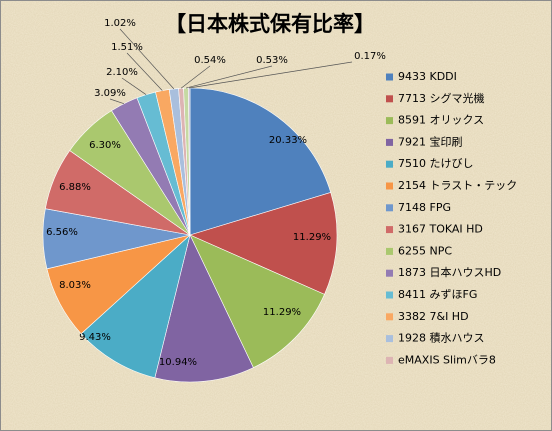  What do you see at coordinates (110, 93) in the screenshot?
I see `data-label: 3.09%` at bounding box center [110, 93].